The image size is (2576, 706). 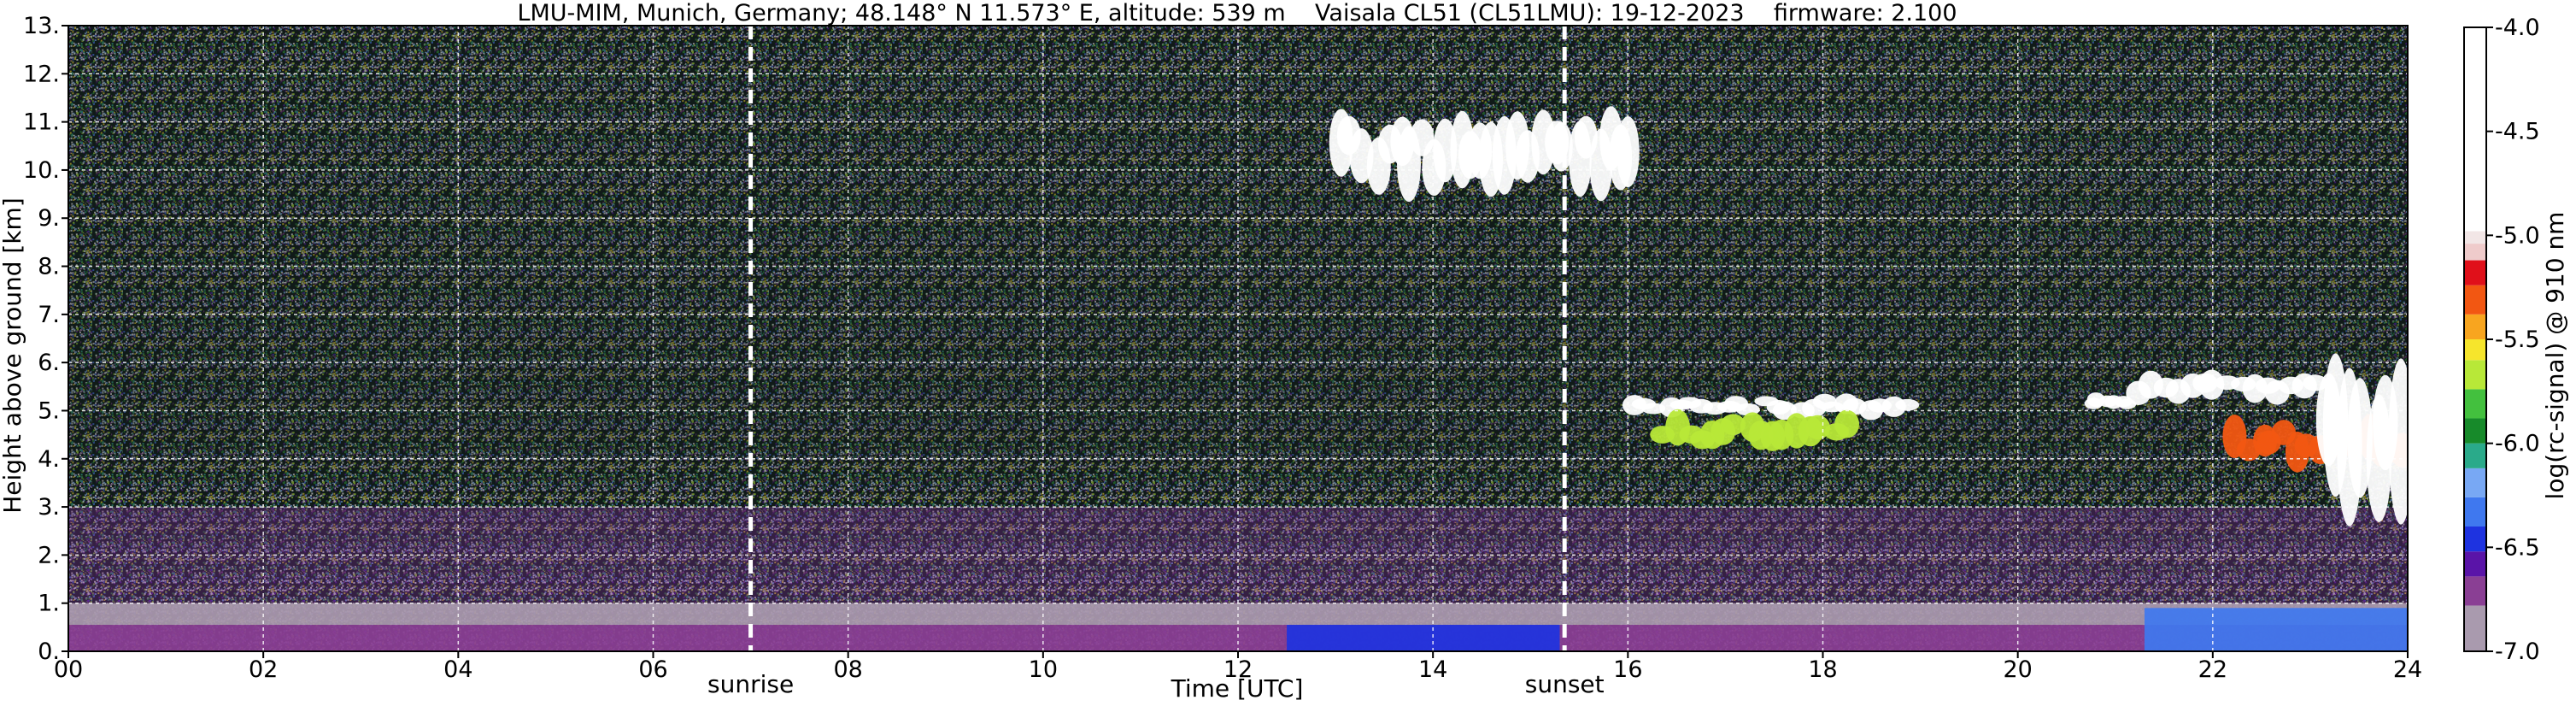 What do you see at coordinates (49, 459) in the screenshot?
I see `y-tick-label: 4.` at bounding box center [49, 459].